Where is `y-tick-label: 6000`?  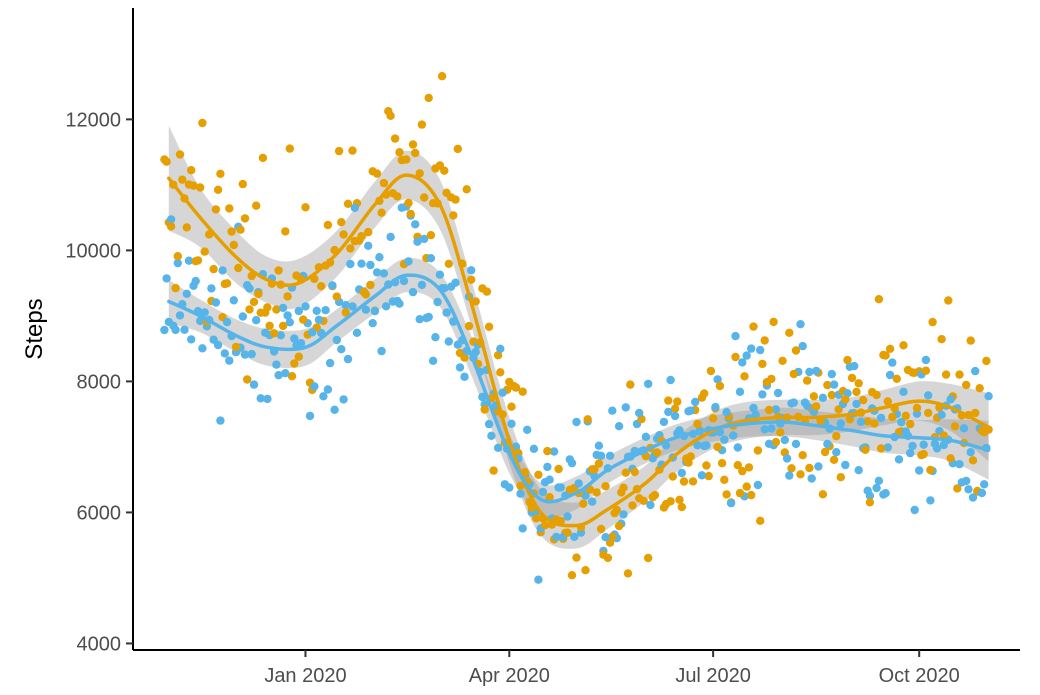
y-tick-label: 6000 is located at coordinates (99, 513).